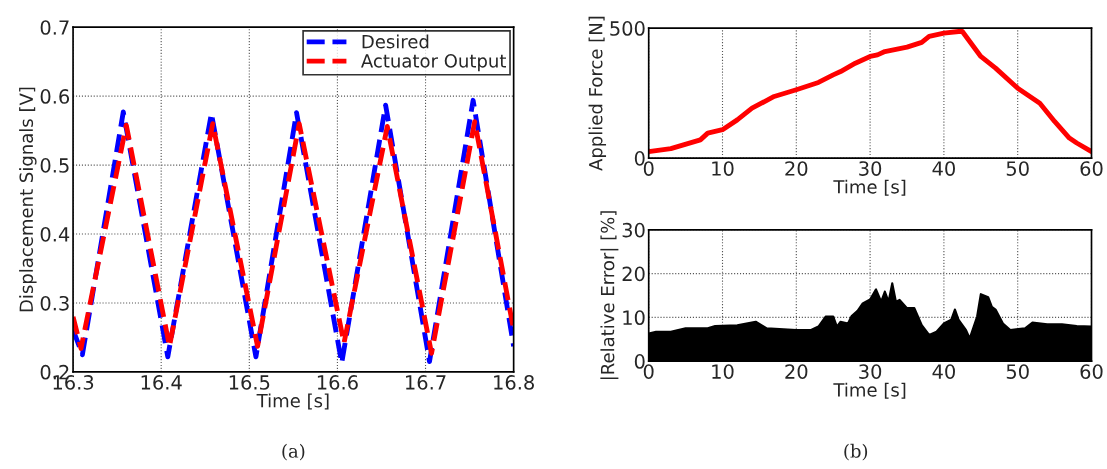 This screenshot has height=469, width=1107. What do you see at coordinates (161, 382) in the screenshot?
I see `x-tick-label: 16.4` at bounding box center [161, 382].